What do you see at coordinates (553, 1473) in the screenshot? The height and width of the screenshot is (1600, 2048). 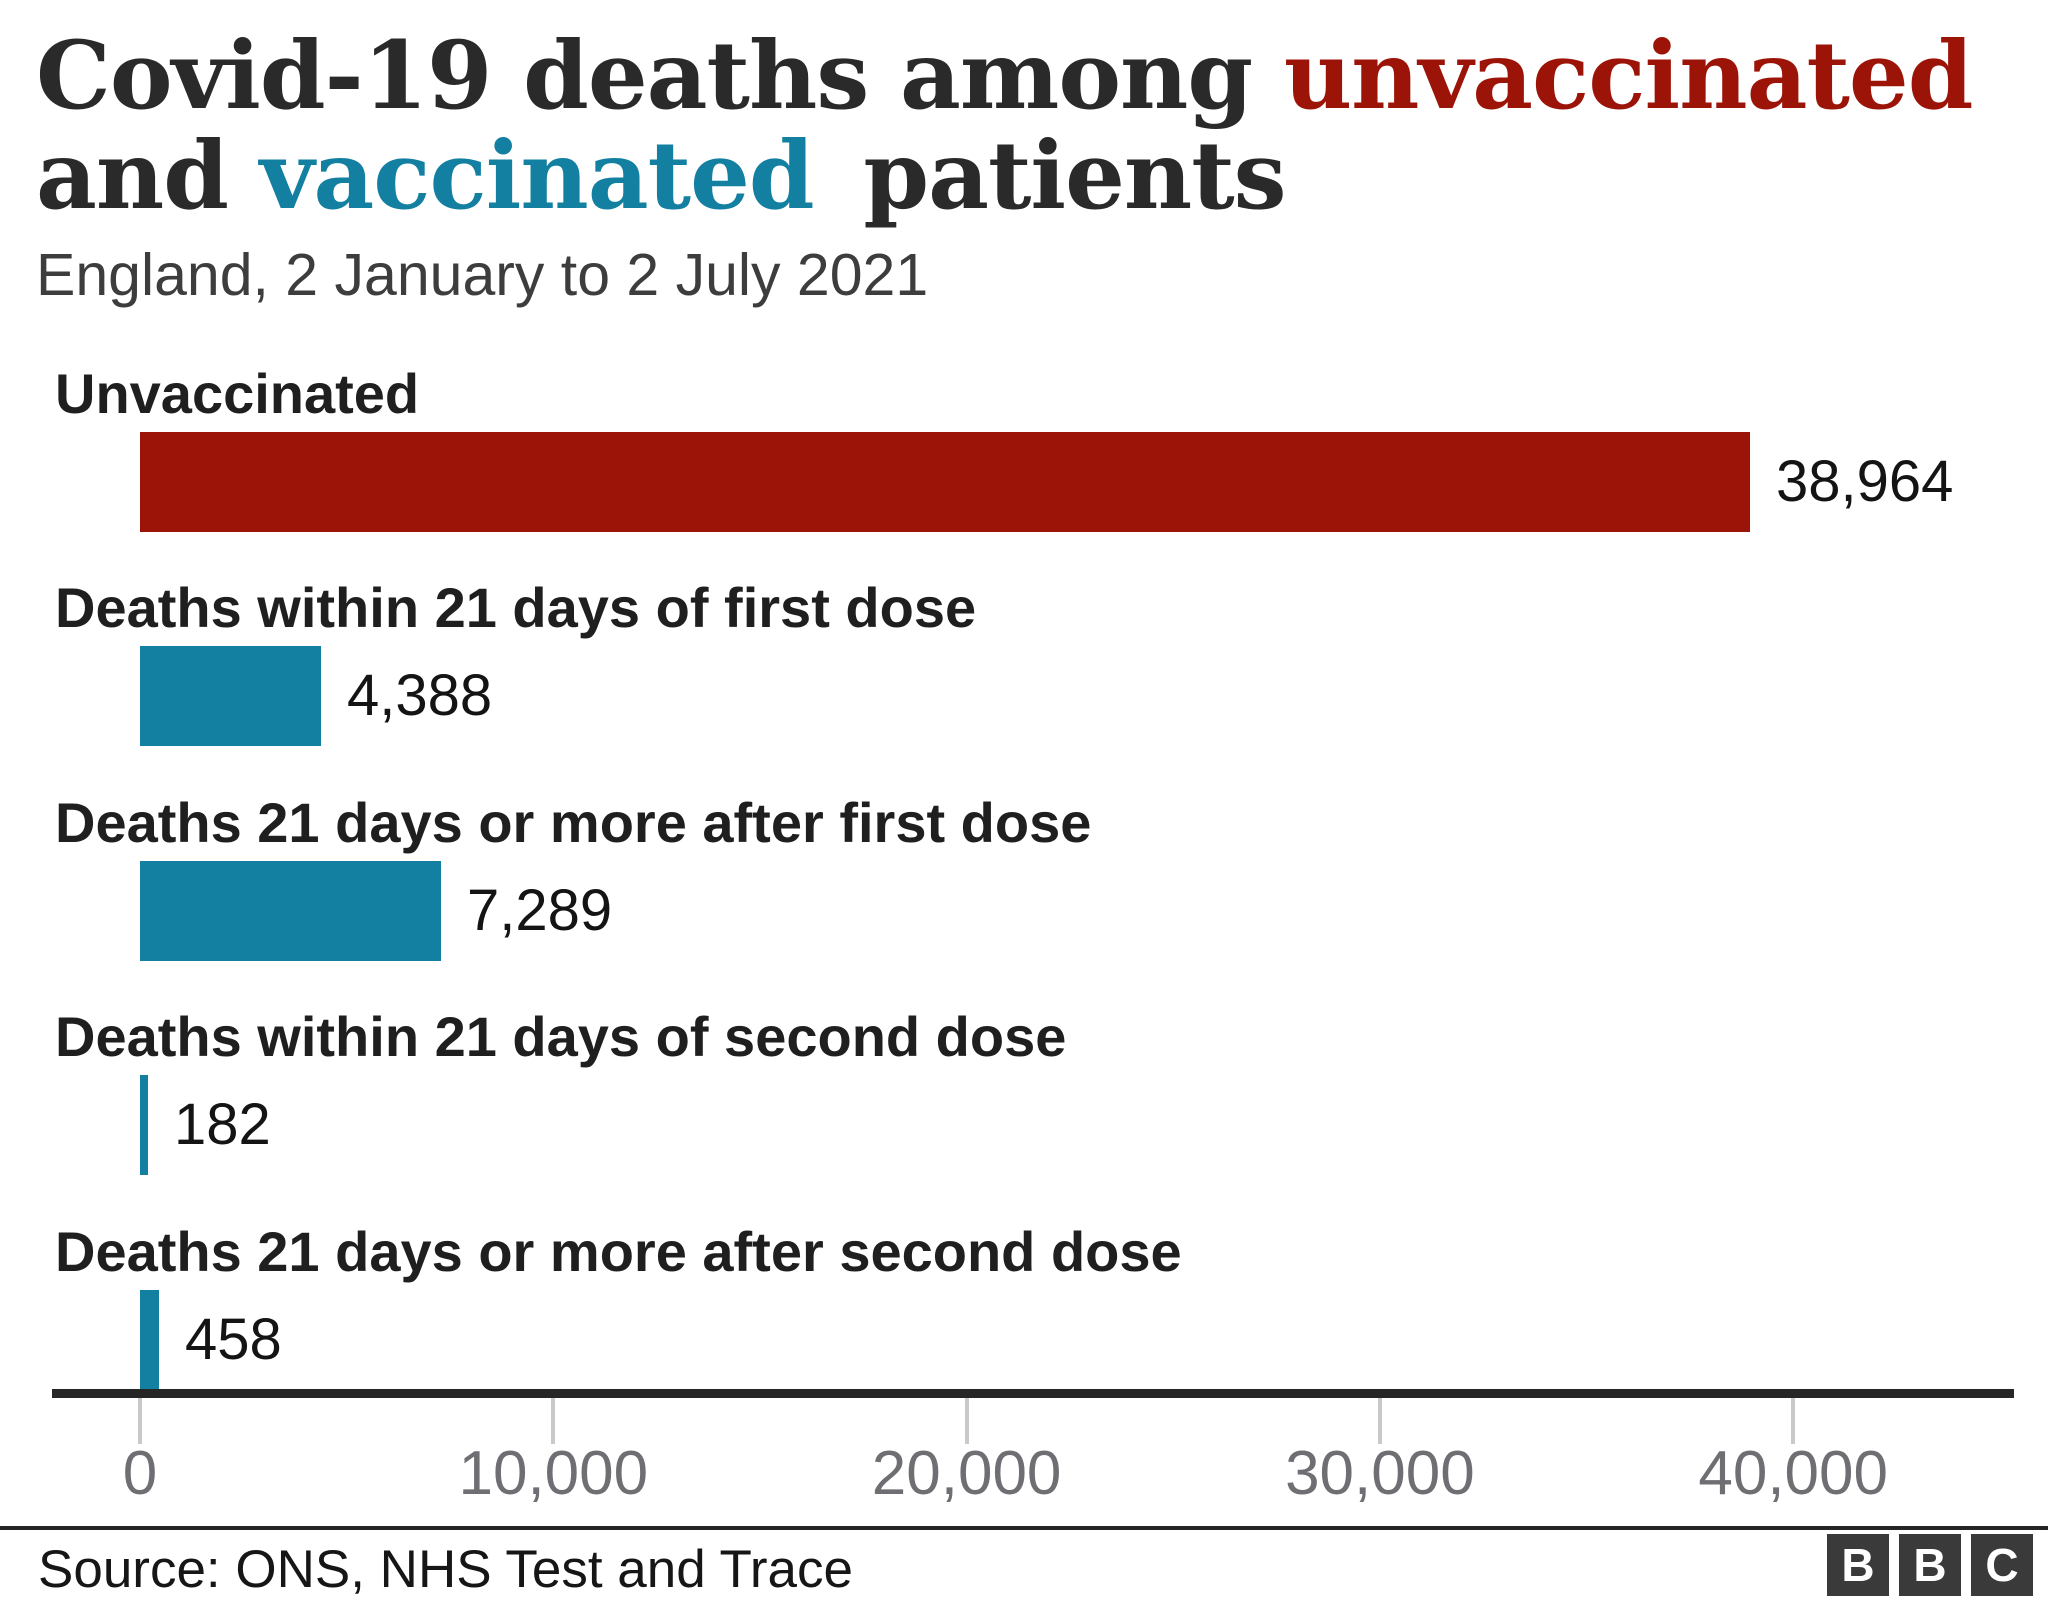 I see `x-axis-tick-label-10000: 10,000` at bounding box center [553, 1473].